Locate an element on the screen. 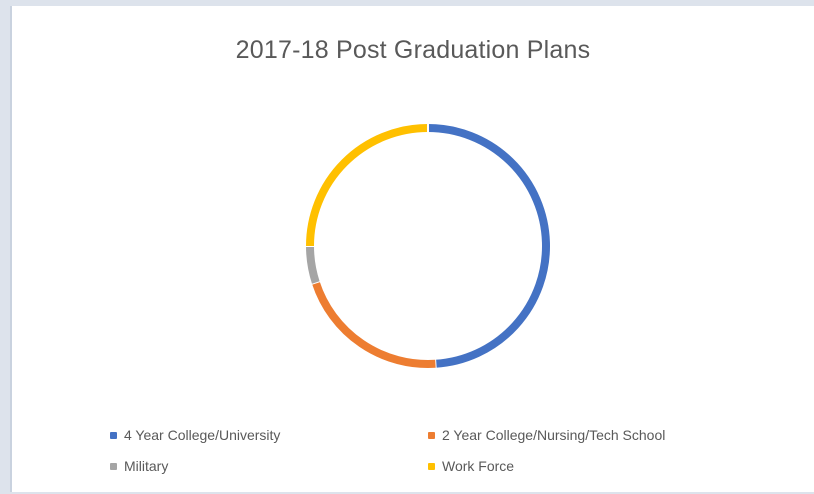 Image resolution: width=814 pixels, height=494 pixels. legend-item-military: Military is located at coordinates (139, 466).